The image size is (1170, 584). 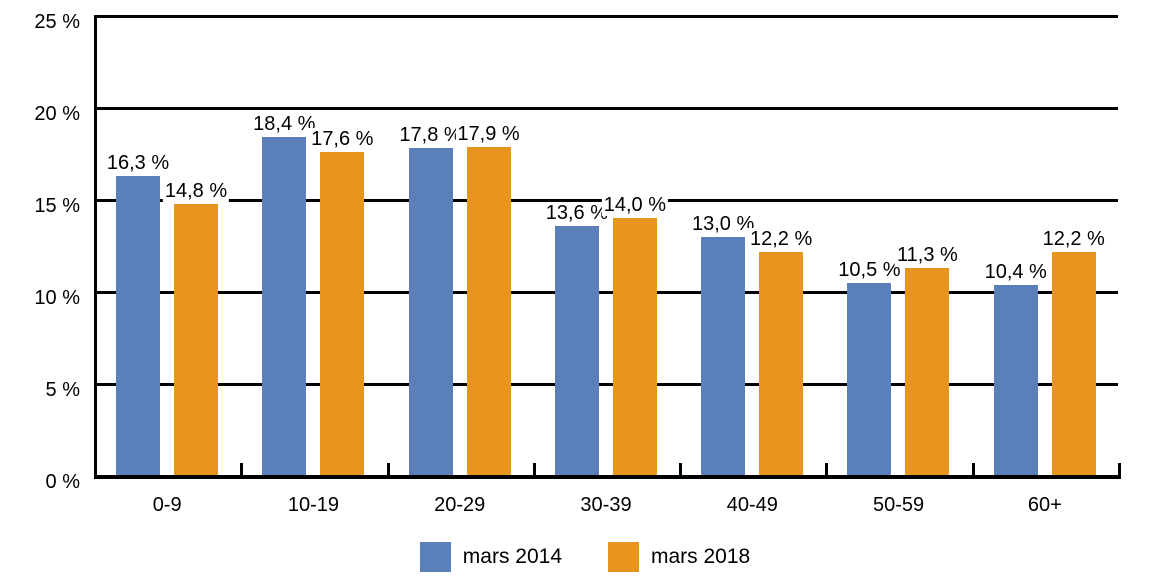 What do you see at coordinates (284, 124) in the screenshot?
I see `bar-value-label: 18,4 %` at bounding box center [284, 124].